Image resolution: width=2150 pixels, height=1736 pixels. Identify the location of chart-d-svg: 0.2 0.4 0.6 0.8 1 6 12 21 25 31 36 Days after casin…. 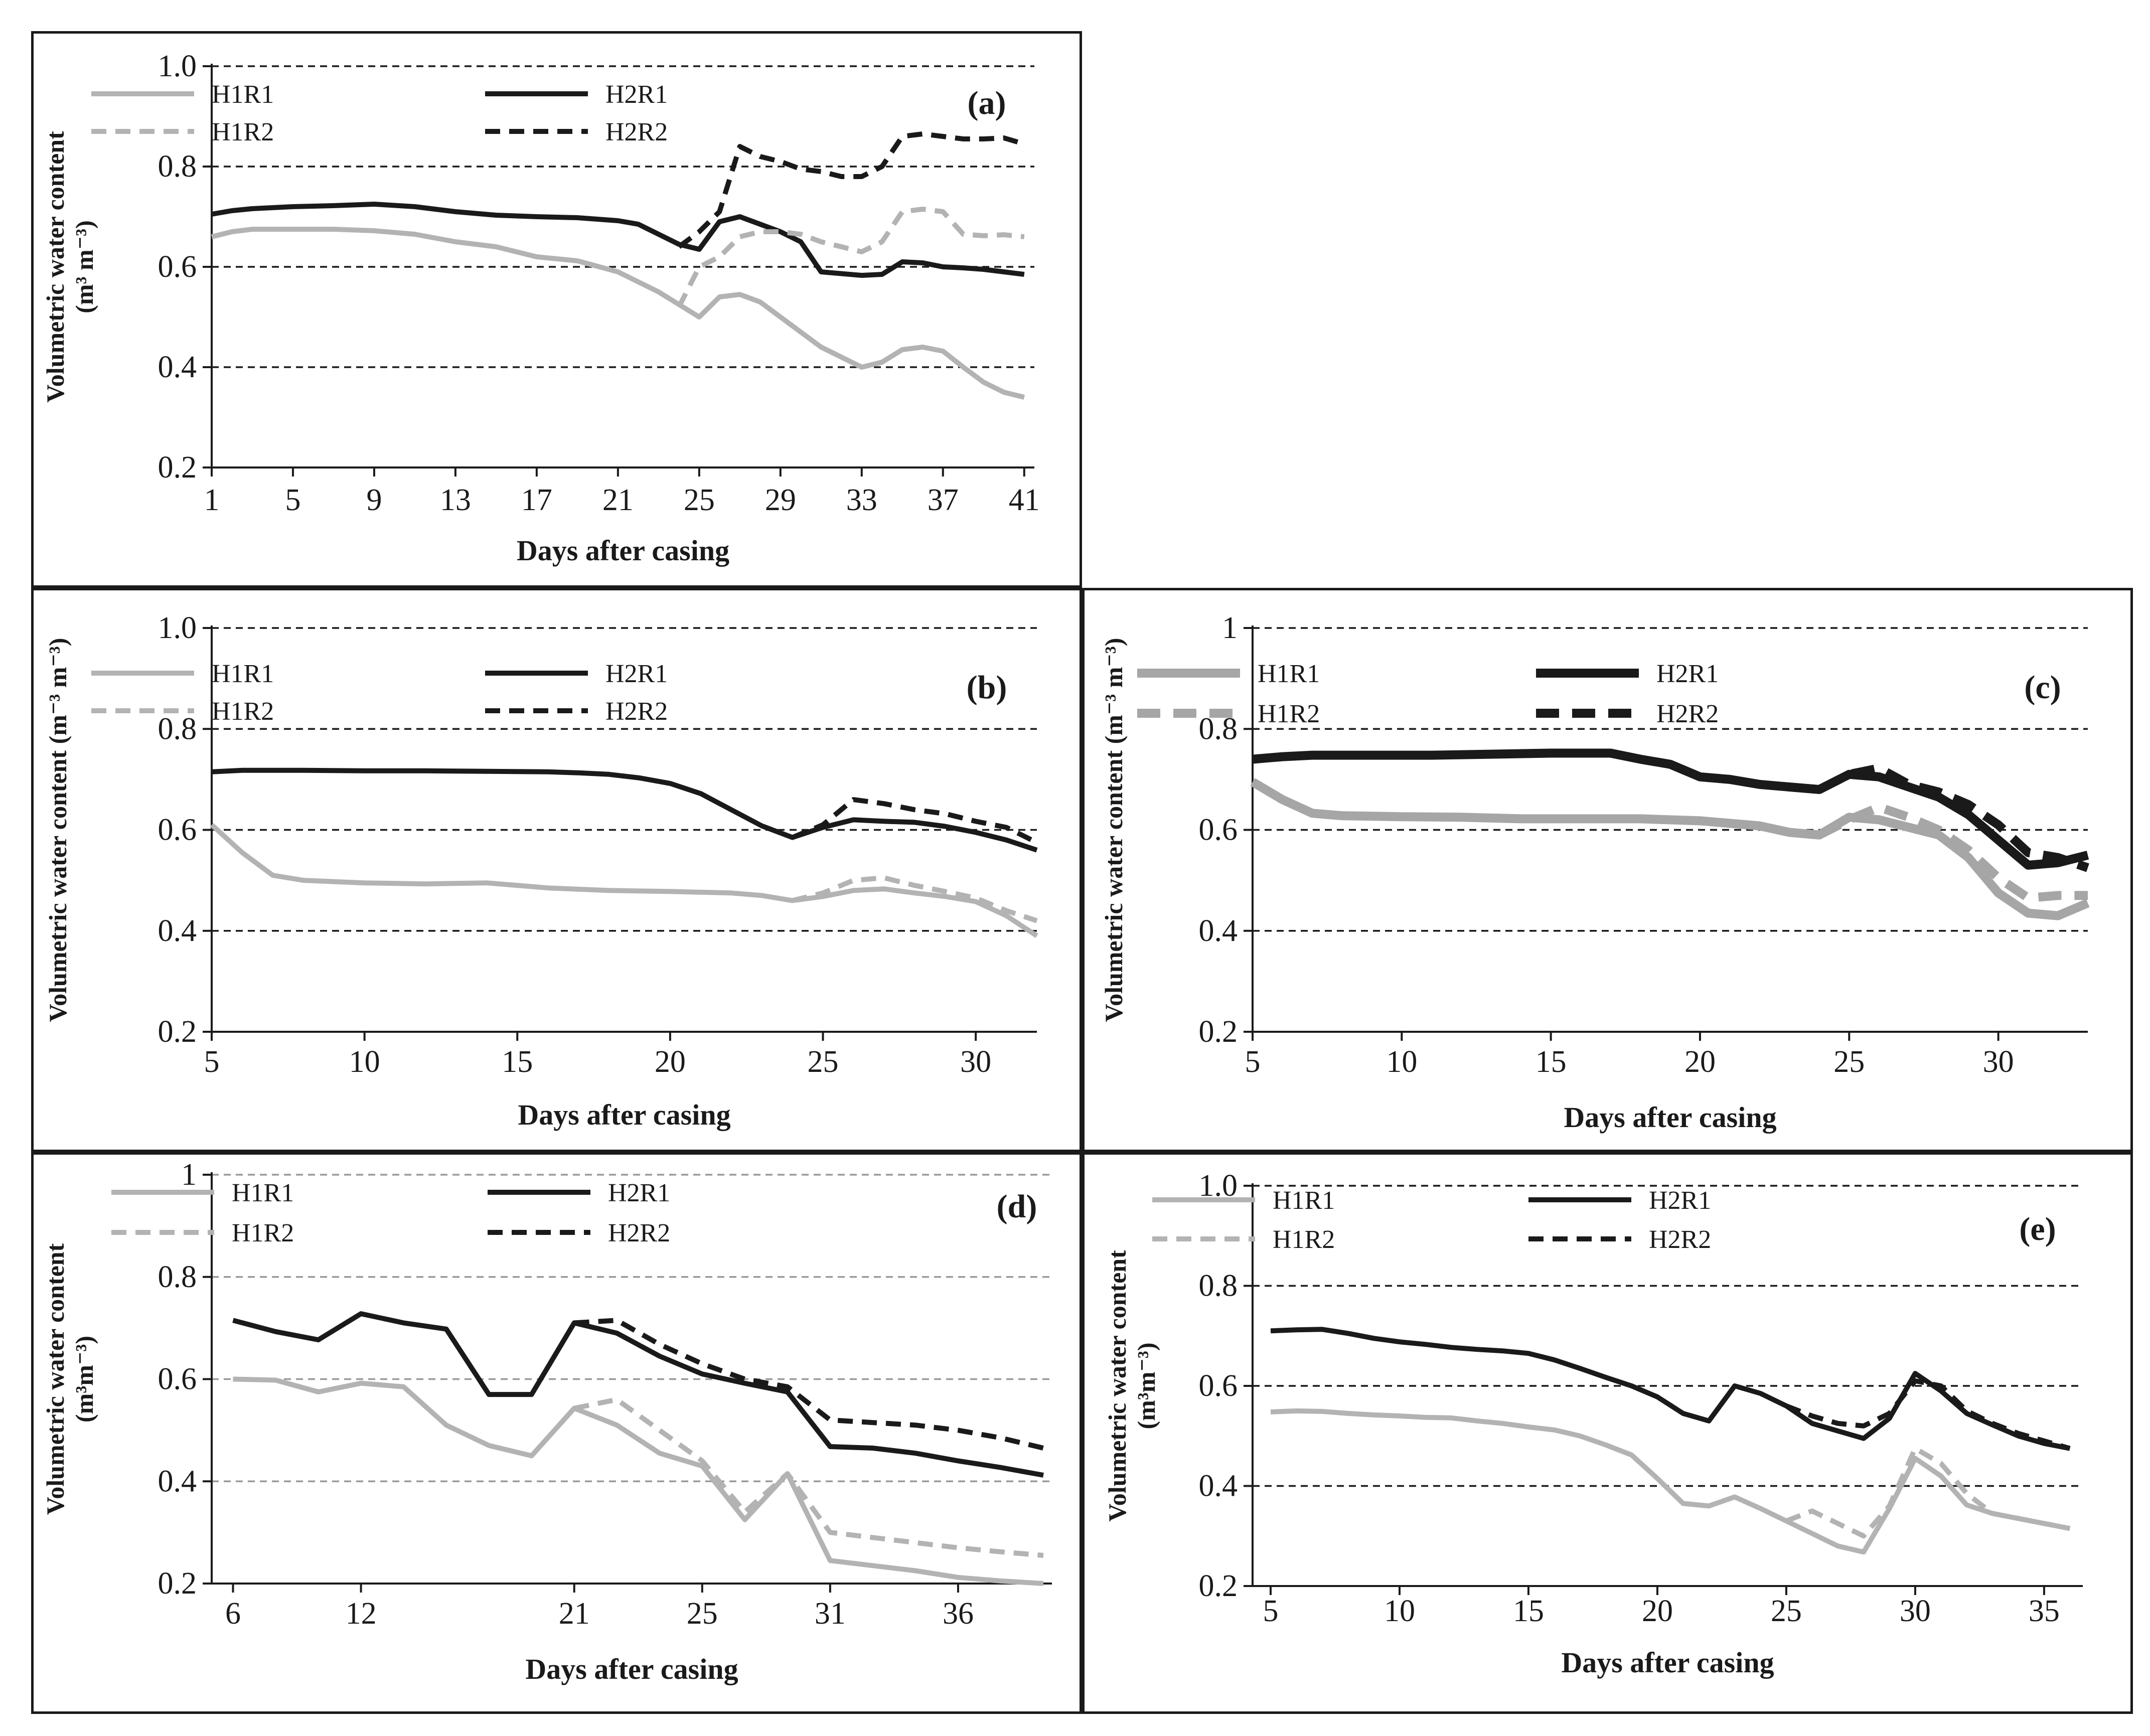
(546, 1421).